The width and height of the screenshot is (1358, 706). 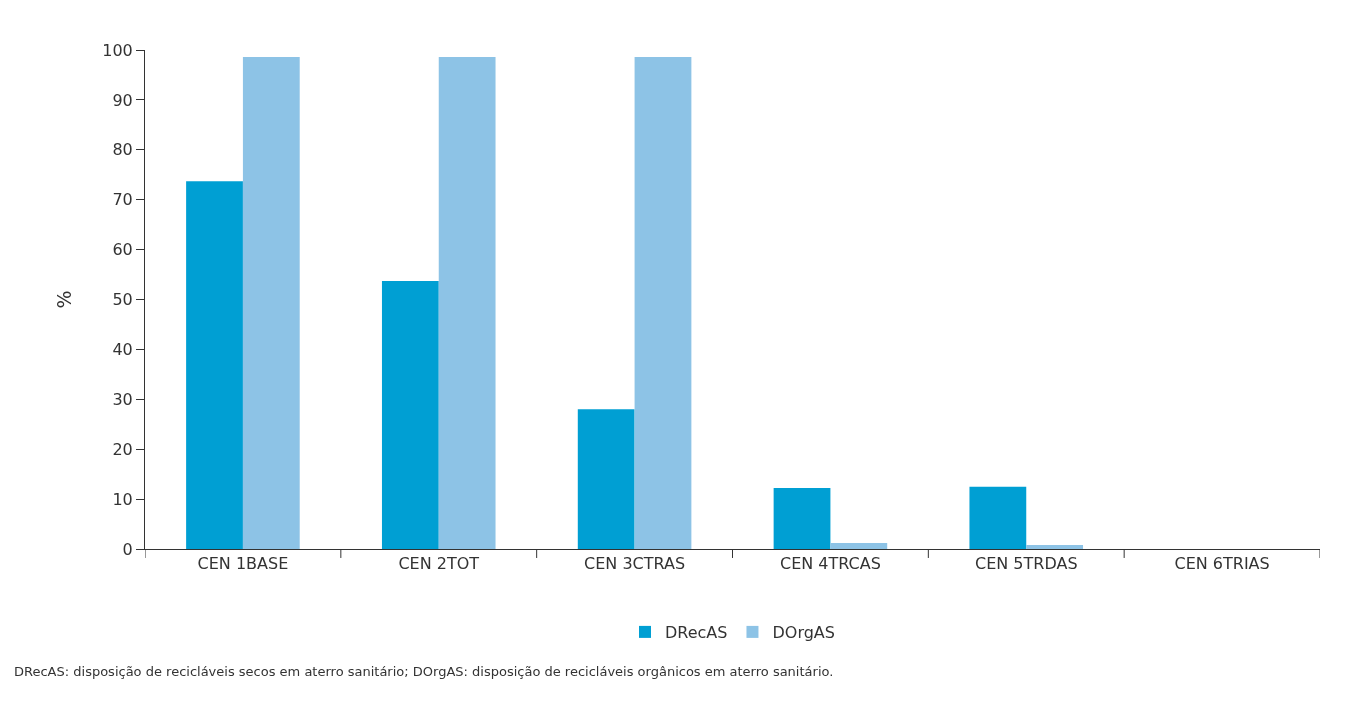 What do you see at coordinates (122, 150) in the screenshot?
I see `y-tick-label: 80` at bounding box center [122, 150].